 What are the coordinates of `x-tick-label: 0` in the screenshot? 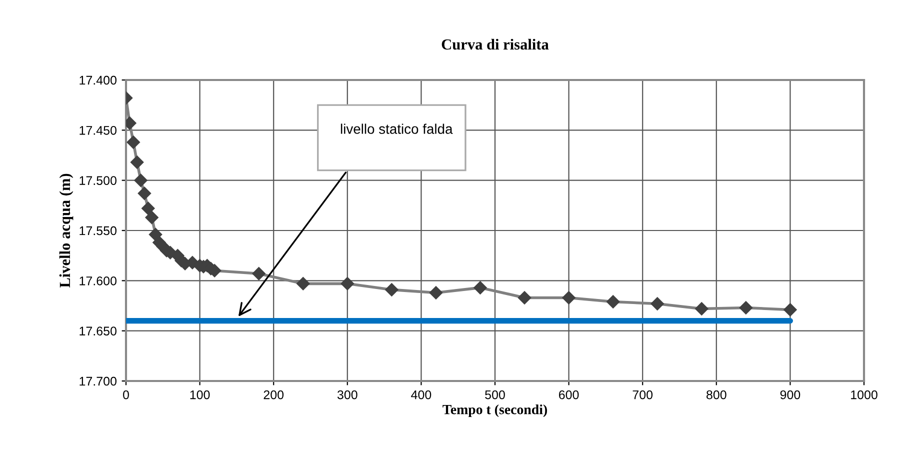 It's located at (126, 395).